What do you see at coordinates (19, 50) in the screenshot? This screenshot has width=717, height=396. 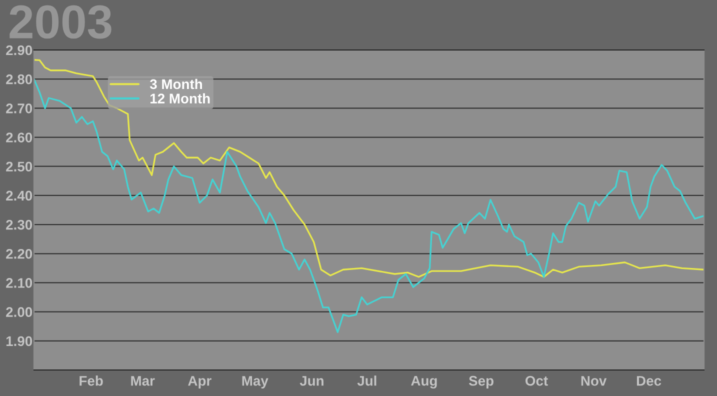 I see `y-tick-label: 2.90` at bounding box center [19, 50].